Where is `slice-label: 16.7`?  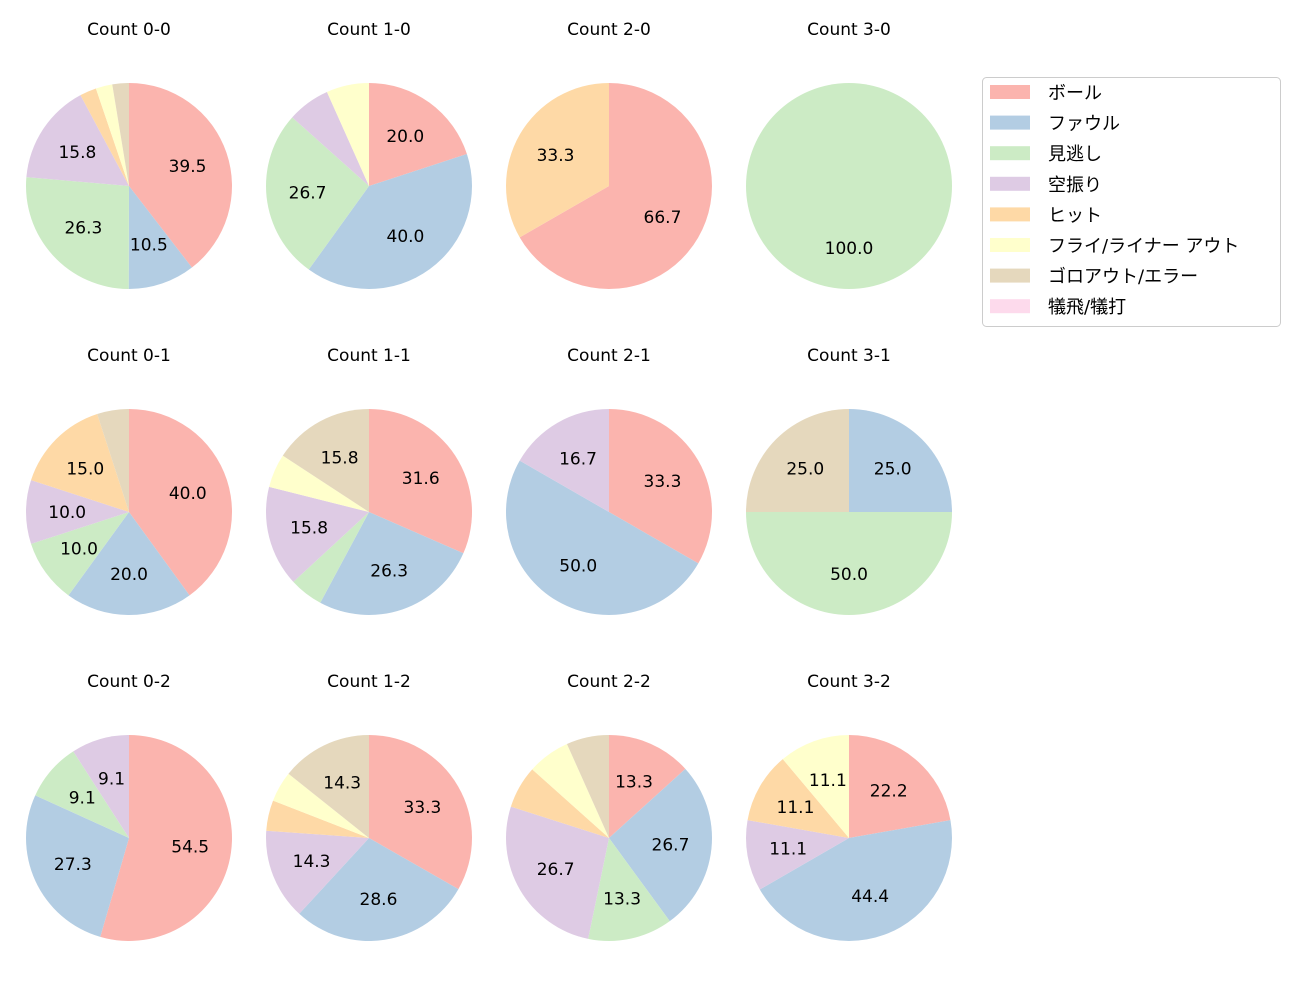
slice-label: 16.7 is located at coordinates (578, 460).